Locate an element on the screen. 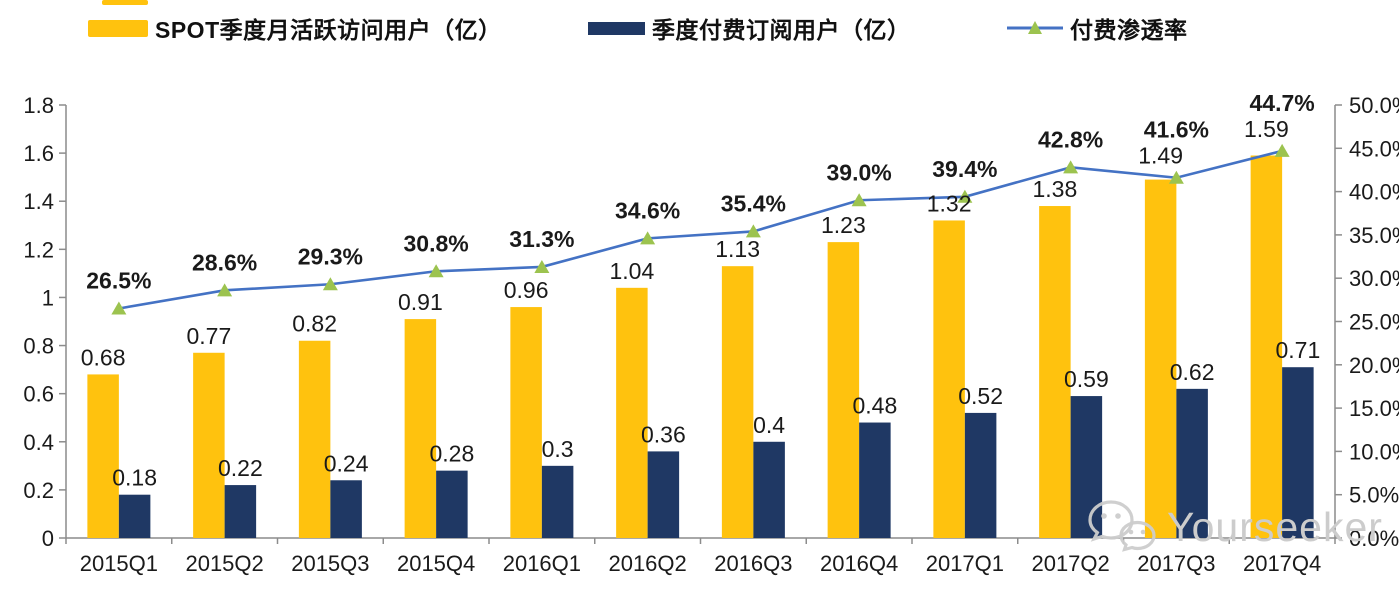  bar-mau-2016Q1 is located at coordinates (526, 422).